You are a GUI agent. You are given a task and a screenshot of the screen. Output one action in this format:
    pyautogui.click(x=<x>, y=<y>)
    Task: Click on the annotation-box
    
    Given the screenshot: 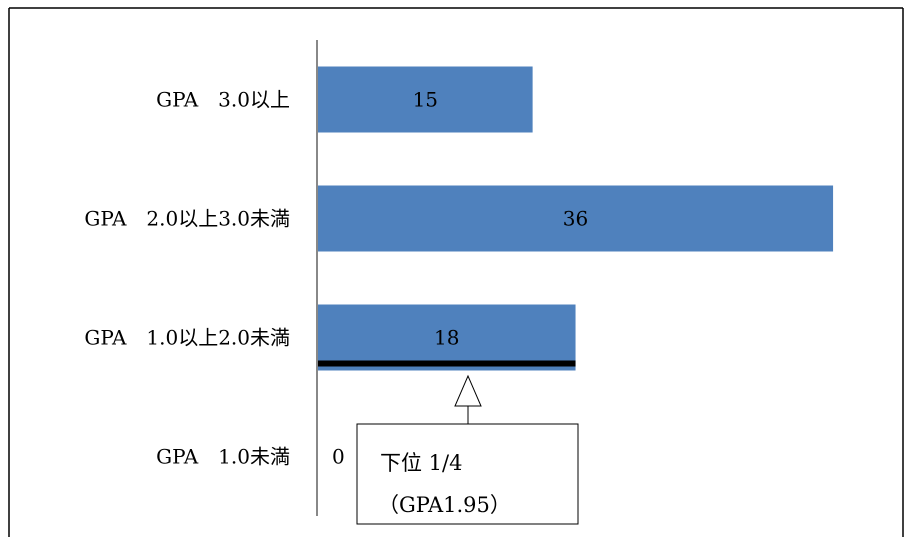 What is the action you would take?
    pyautogui.click(x=467, y=474)
    